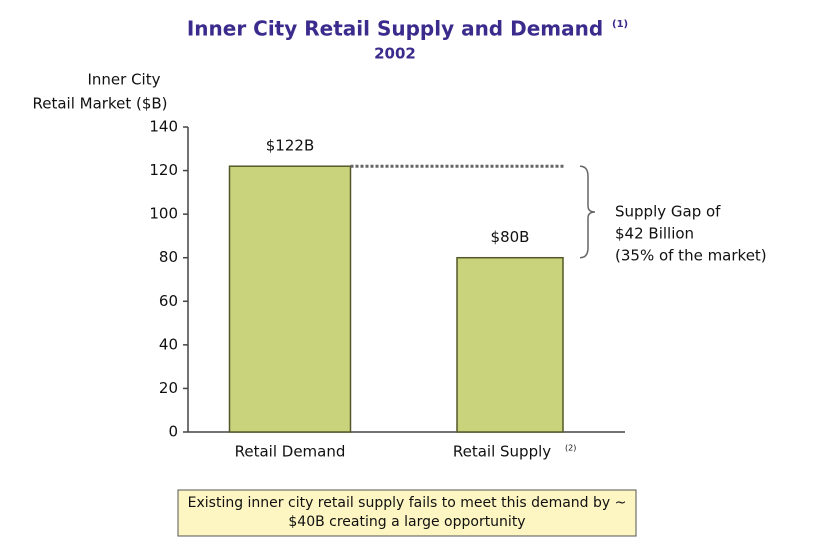 The height and width of the screenshot is (542, 814). Describe the element at coordinates (654, 234) in the screenshot. I see `gap-annotation: $42 Billion` at that location.